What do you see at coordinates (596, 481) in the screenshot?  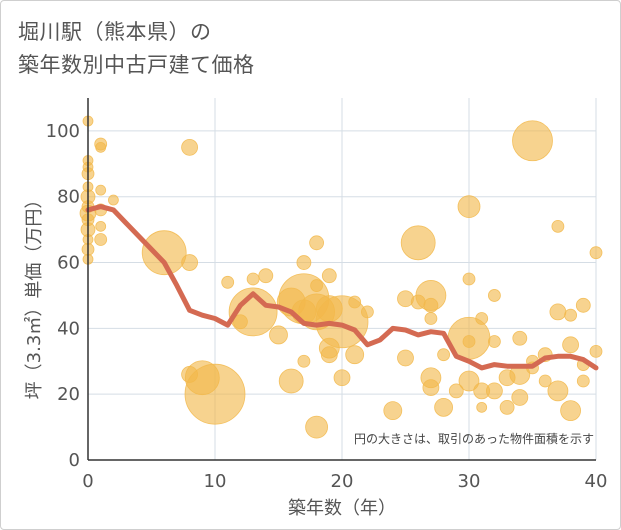 I see `x-tick-label-4: 40` at bounding box center [596, 481].